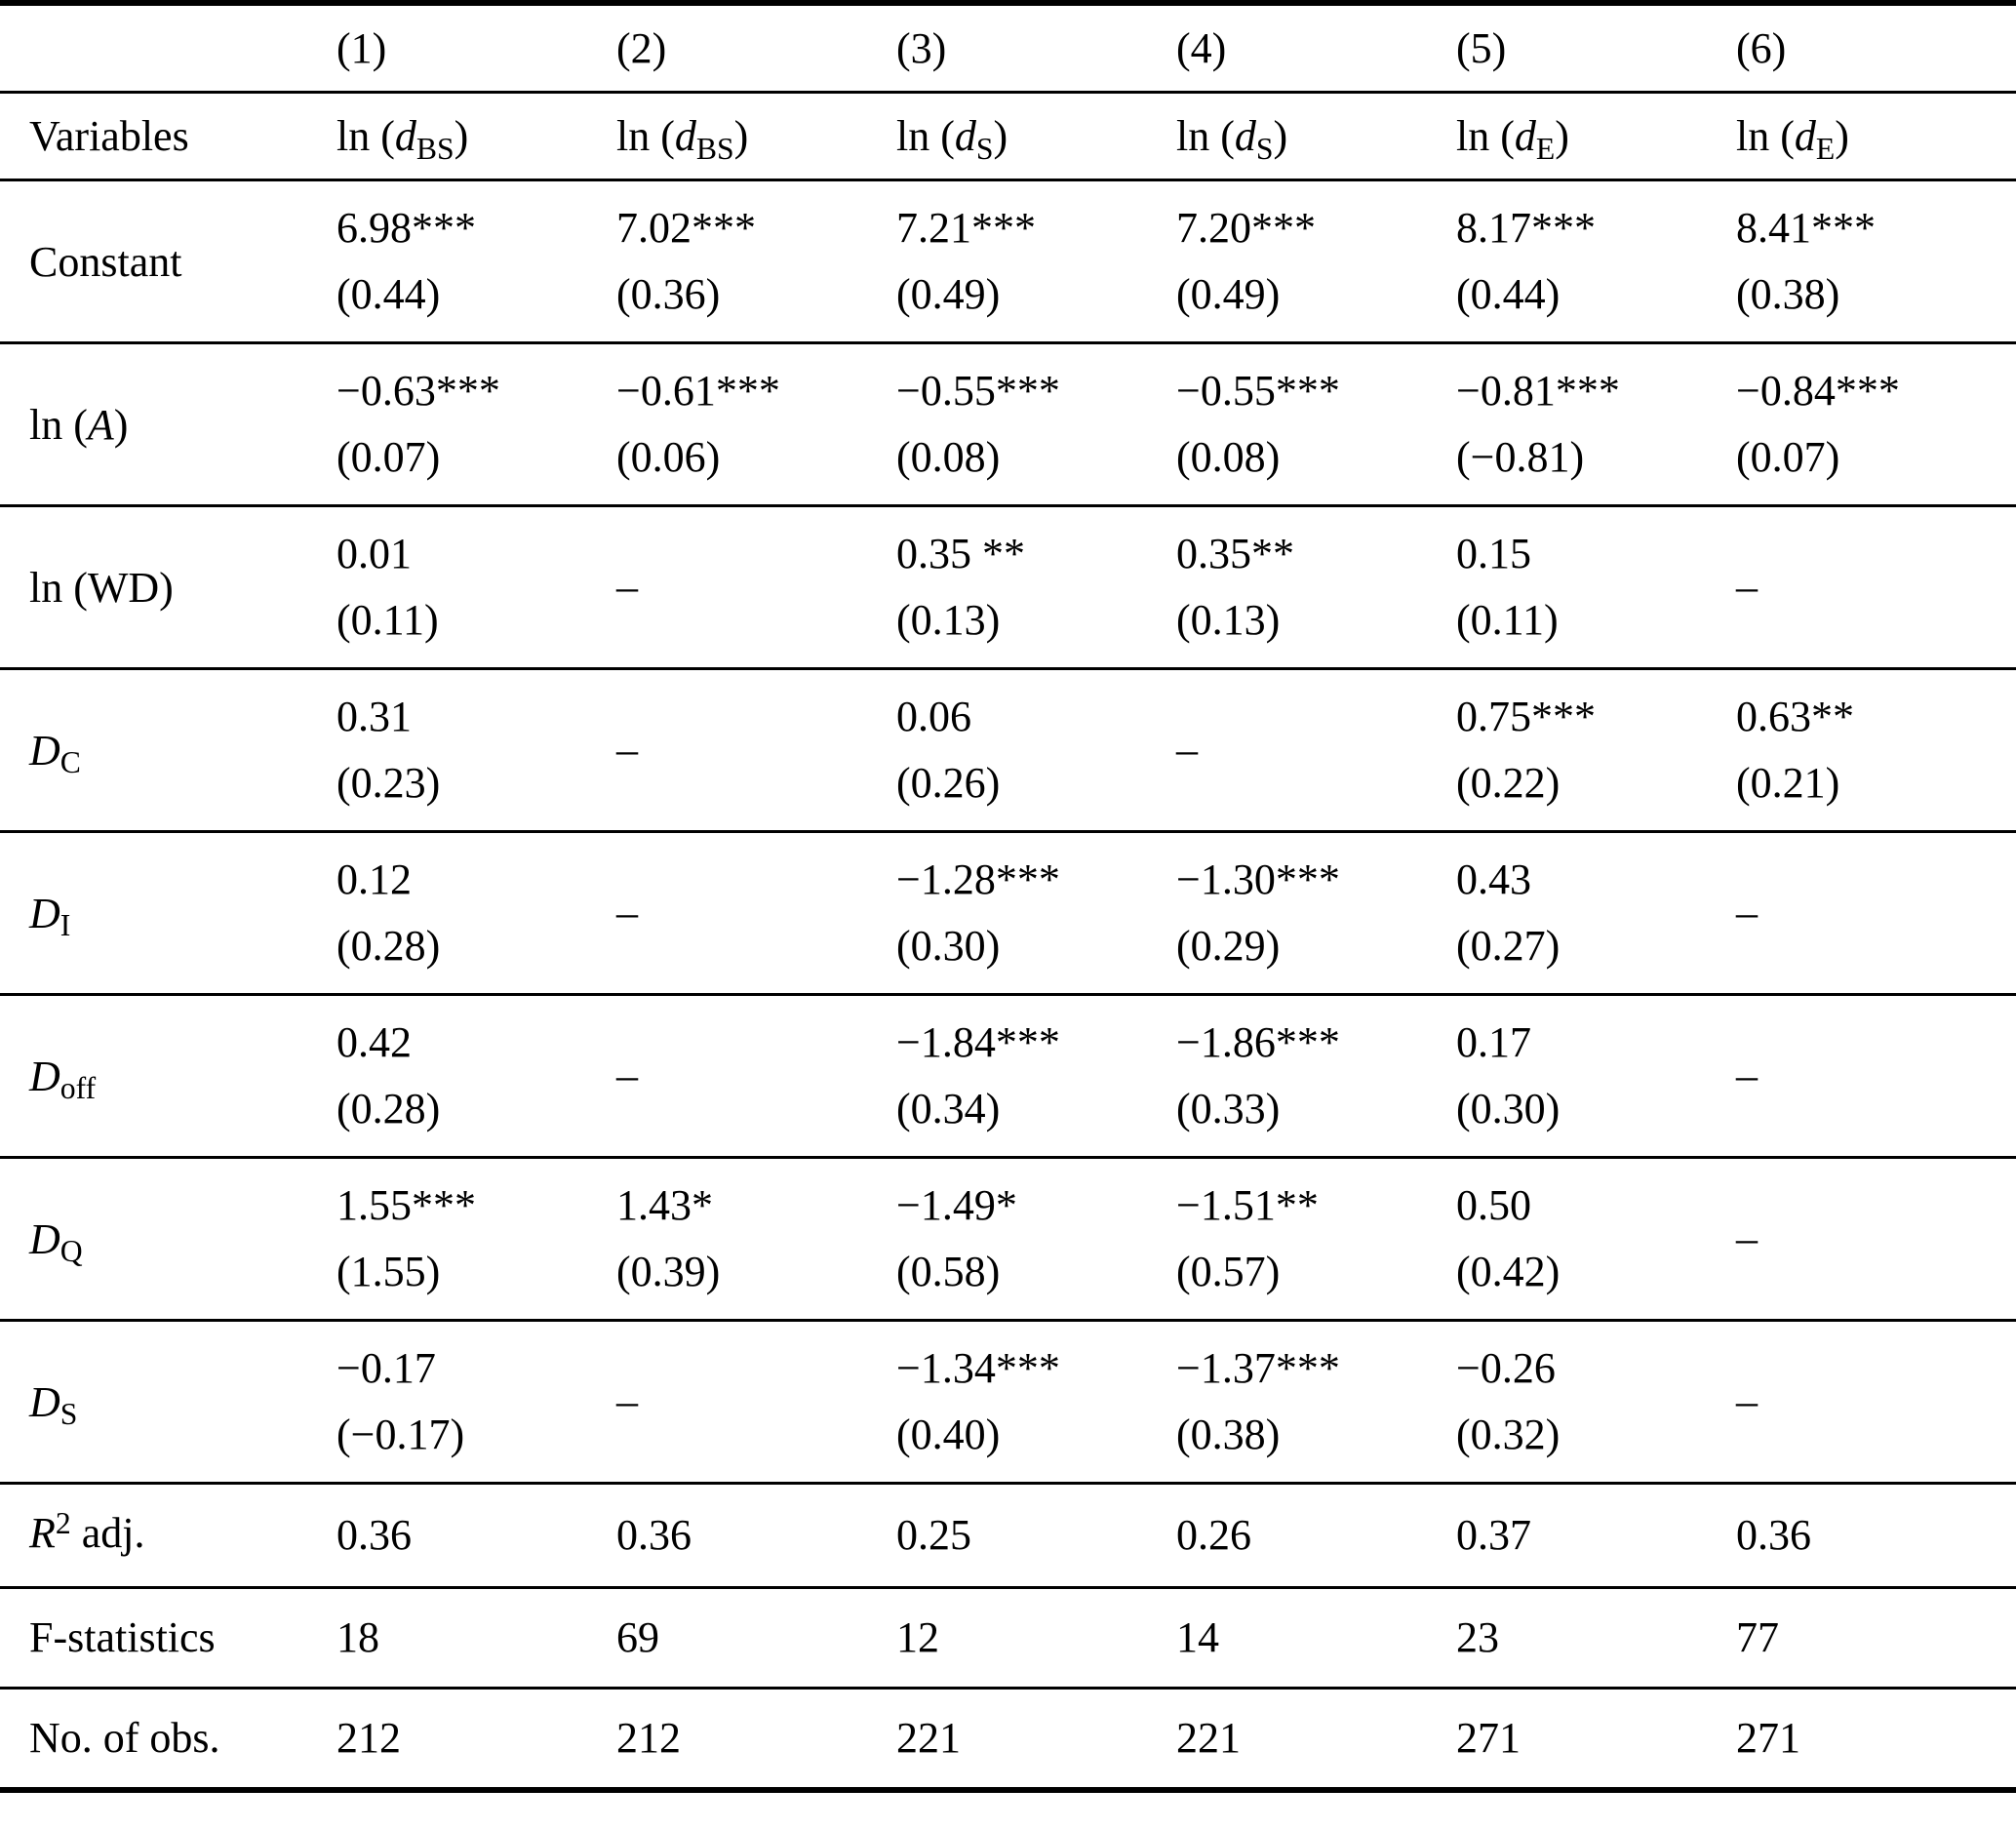 The image size is (2016, 1829). I want to click on superscript: 2, so click(63, 1523).